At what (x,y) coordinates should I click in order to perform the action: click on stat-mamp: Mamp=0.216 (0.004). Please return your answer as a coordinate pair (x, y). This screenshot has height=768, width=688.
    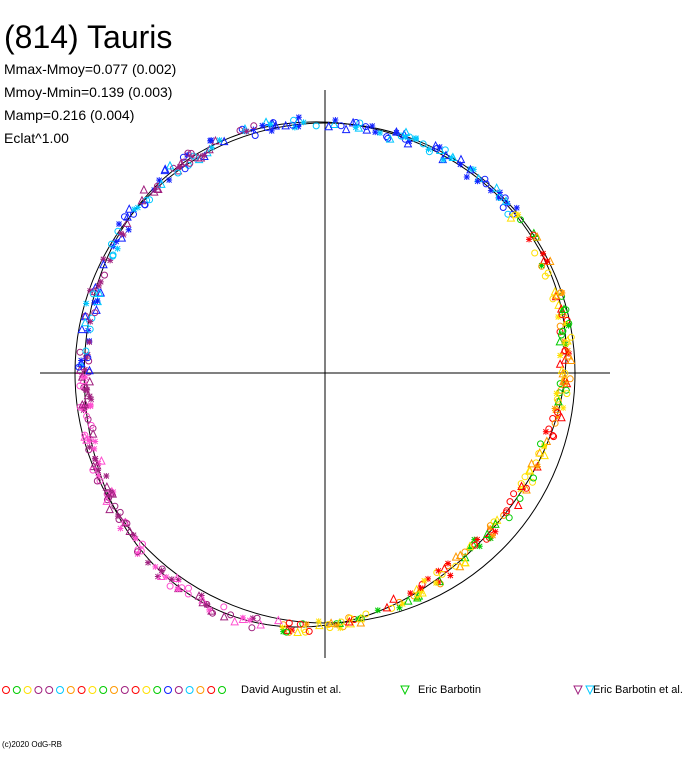
    Looking at the image, I should click on (69, 115).